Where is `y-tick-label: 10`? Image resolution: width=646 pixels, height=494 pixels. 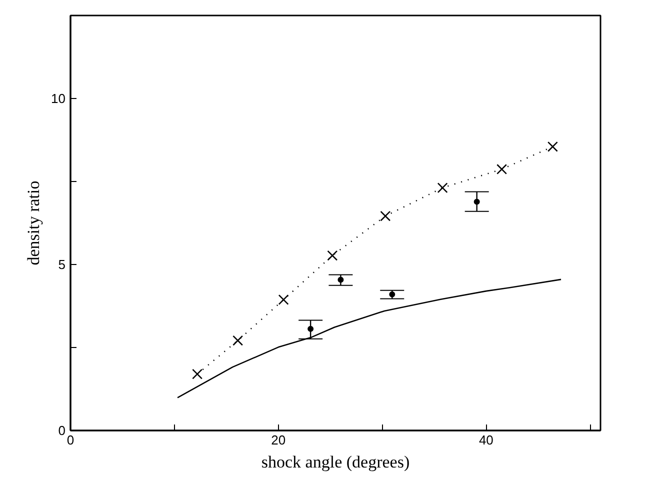 y-tick-label: 10 is located at coordinates (58, 98).